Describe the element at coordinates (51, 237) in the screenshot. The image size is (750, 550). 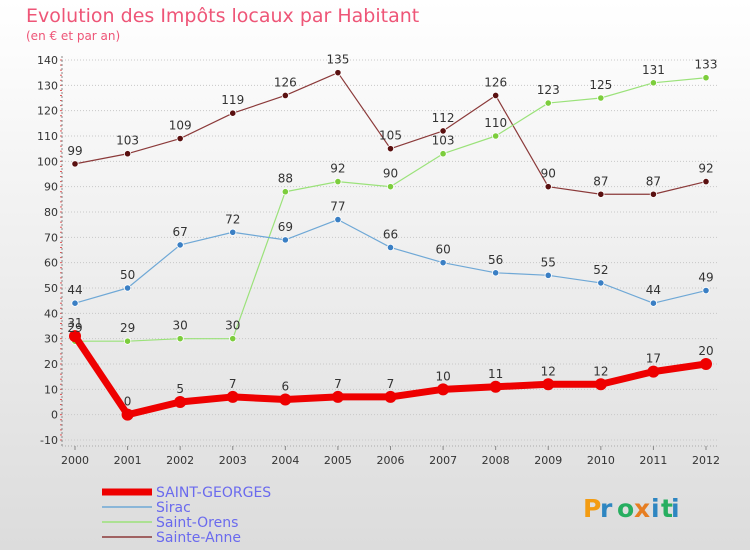
I see `y-tick-label: 70` at that location.